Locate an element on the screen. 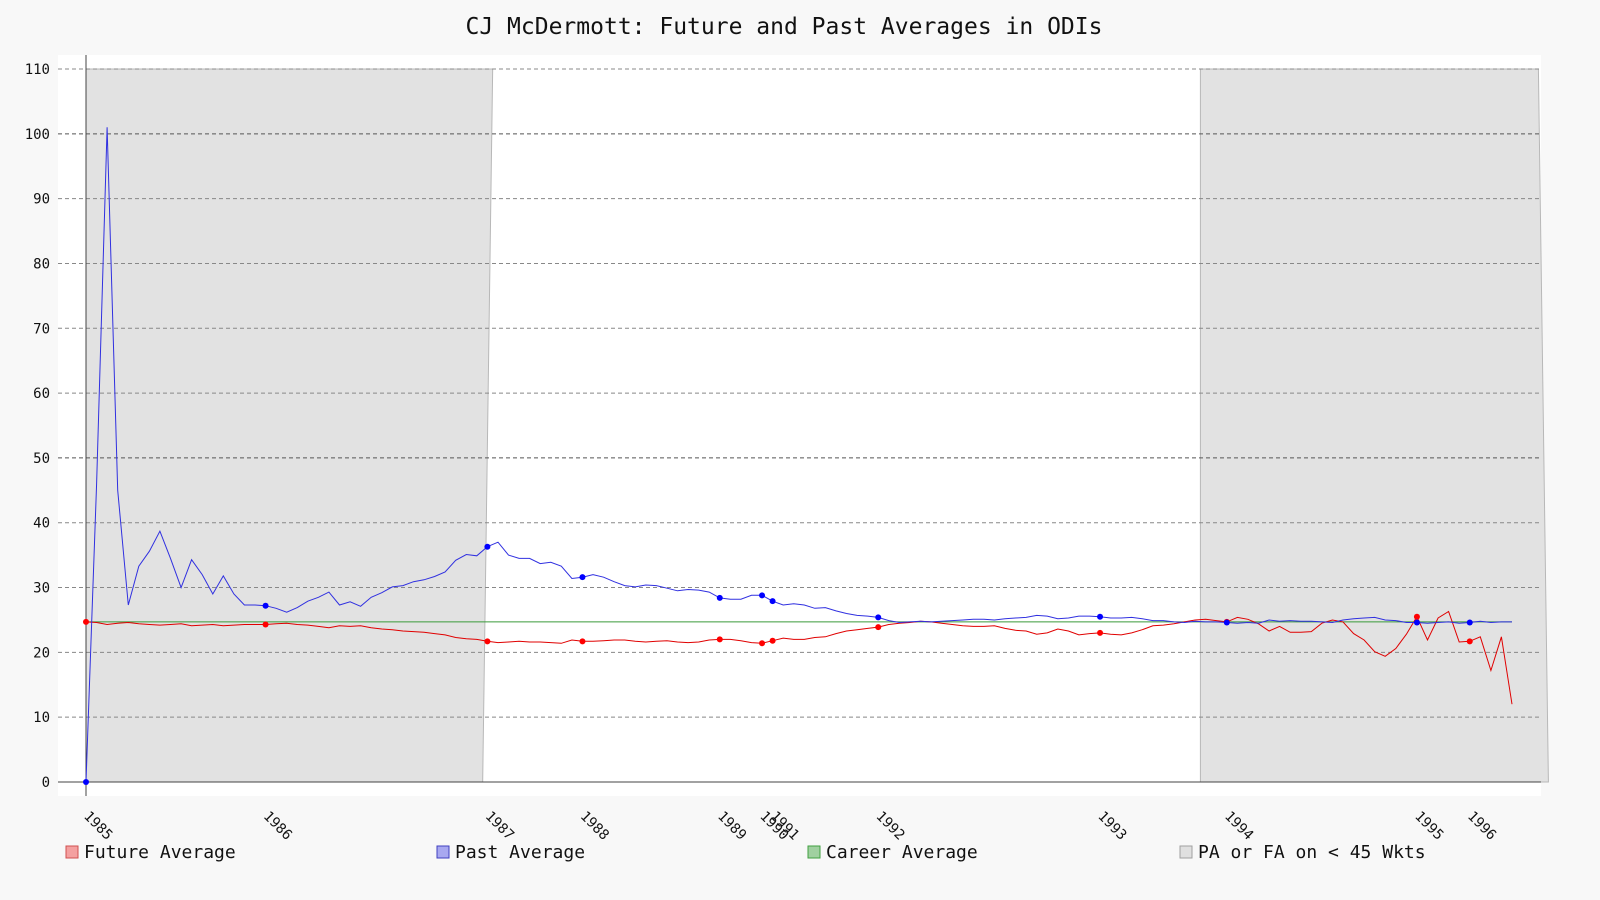  x-tick-label: 1986 is located at coordinates (277, 825).